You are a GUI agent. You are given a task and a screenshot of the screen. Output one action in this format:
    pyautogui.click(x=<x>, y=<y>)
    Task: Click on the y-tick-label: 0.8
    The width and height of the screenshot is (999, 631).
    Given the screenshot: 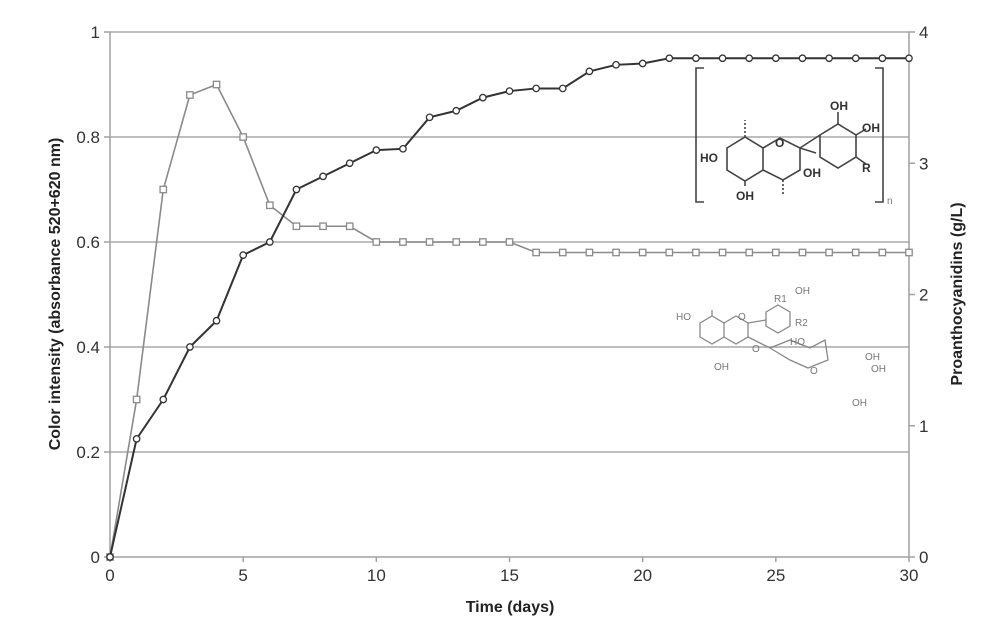 What is the action you would take?
    pyautogui.click(x=88, y=137)
    